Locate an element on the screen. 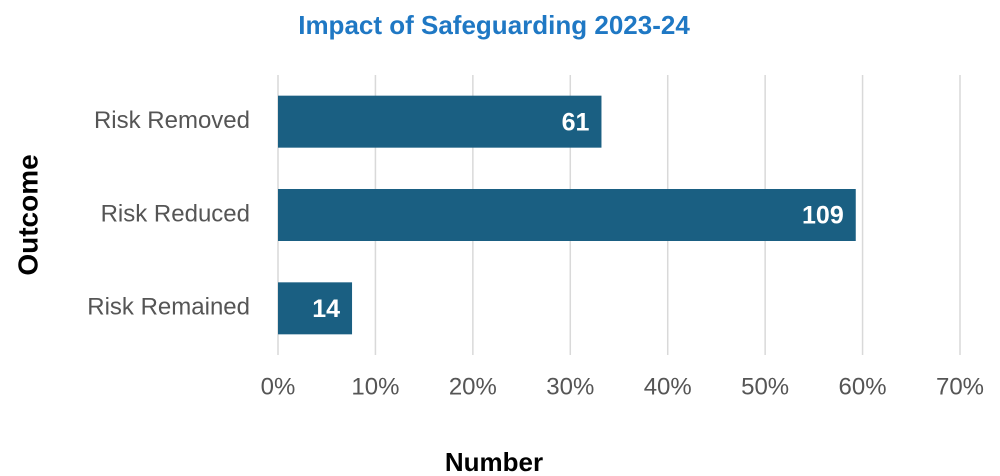 The width and height of the screenshot is (1000, 476). x-tick-label: 10% is located at coordinates (375, 386).